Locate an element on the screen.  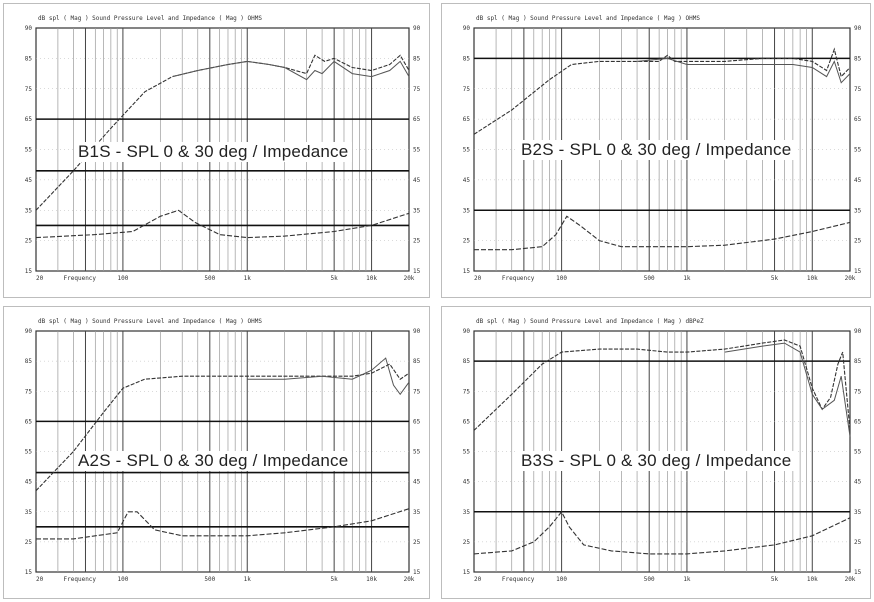
chart-caption: B3S - SPL 0 & 30 deg / Impedance is located at coordinates (656, 461).